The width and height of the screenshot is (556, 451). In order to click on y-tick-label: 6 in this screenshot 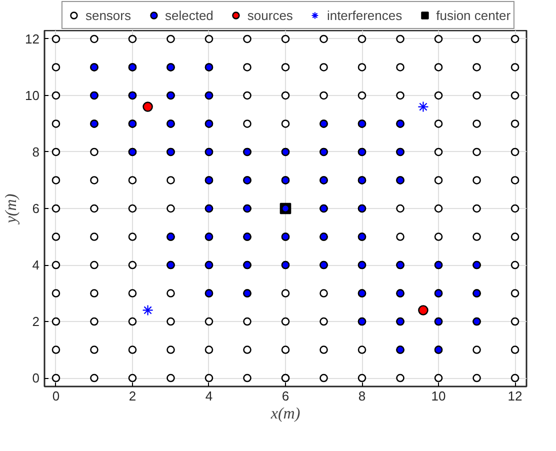, I will do `click(36, 208)`.